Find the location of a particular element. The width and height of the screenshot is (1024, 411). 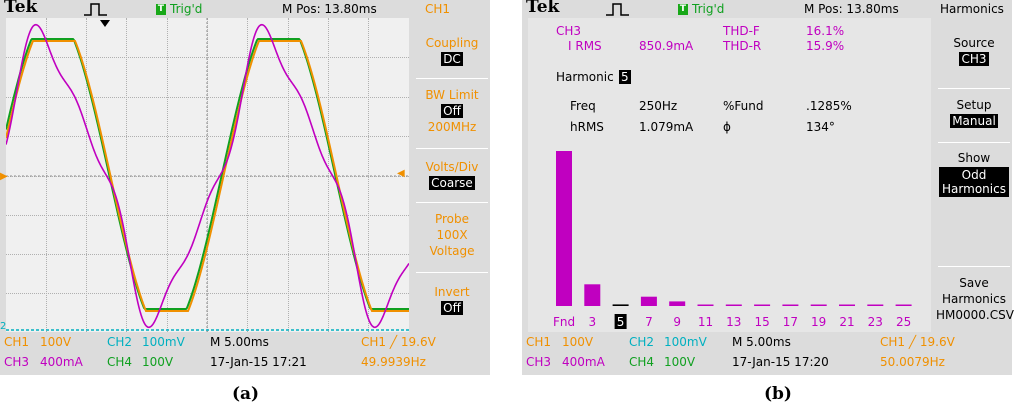

harmonic-number: 5 is located at coordinates (625, 77).